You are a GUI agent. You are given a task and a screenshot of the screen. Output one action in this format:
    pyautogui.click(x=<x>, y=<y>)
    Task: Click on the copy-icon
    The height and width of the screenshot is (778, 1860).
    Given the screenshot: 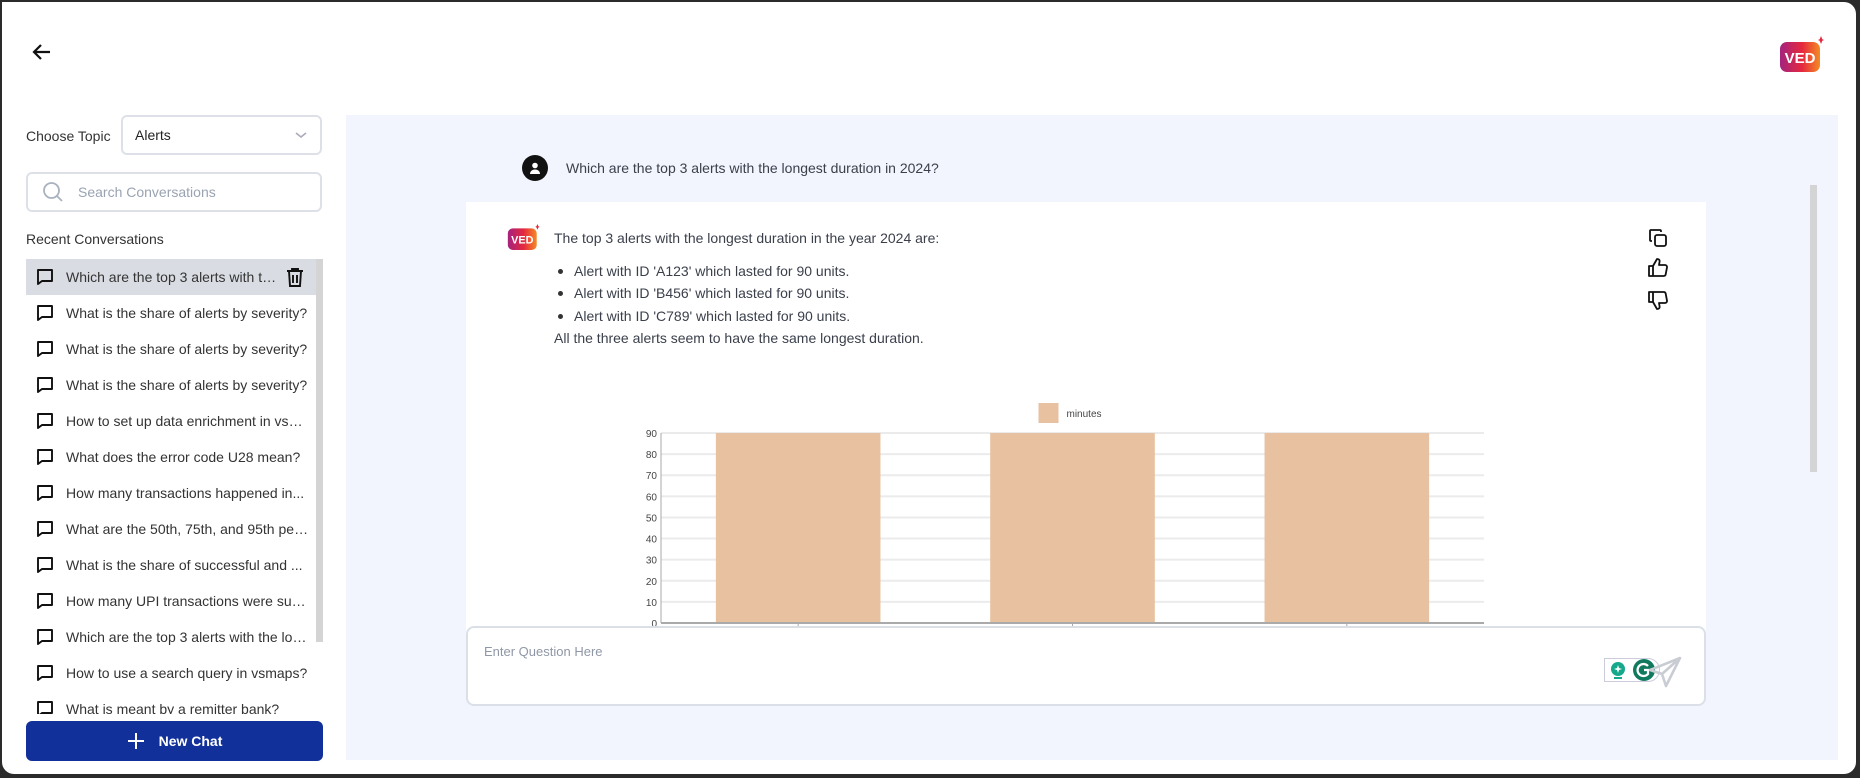 What is the action you would take?
    pyautogui.click(x=1658, y=238)
    